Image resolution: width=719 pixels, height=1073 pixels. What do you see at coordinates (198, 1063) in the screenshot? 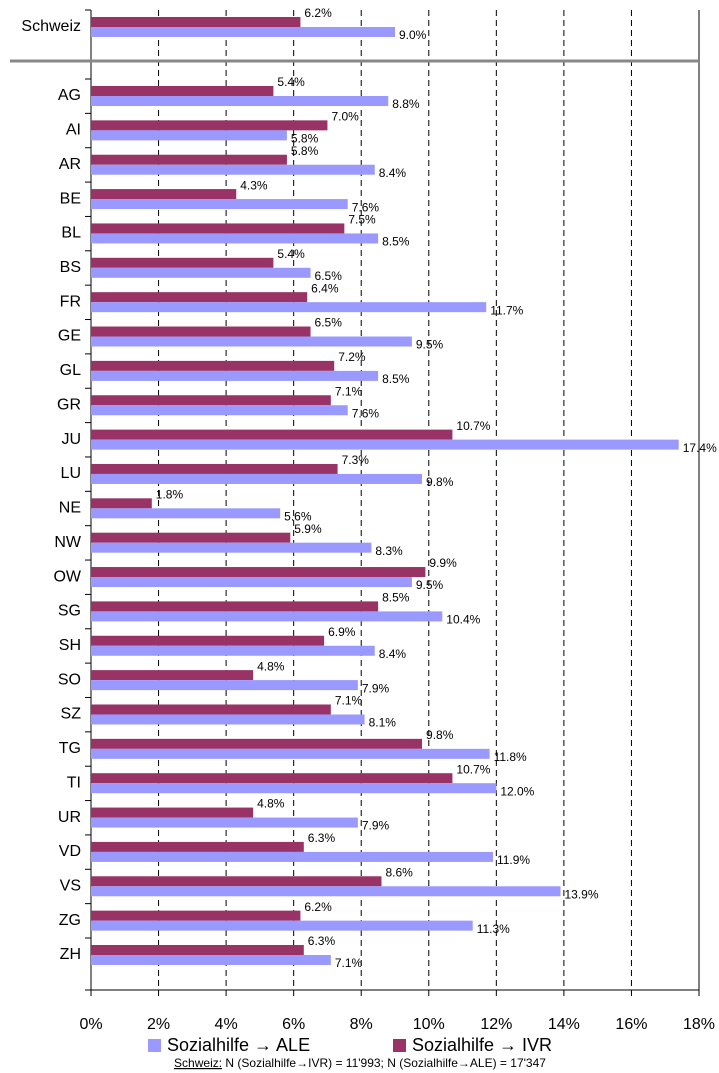
I see `footnote-label: Schweiz:` at bounding box center [198, 1063].